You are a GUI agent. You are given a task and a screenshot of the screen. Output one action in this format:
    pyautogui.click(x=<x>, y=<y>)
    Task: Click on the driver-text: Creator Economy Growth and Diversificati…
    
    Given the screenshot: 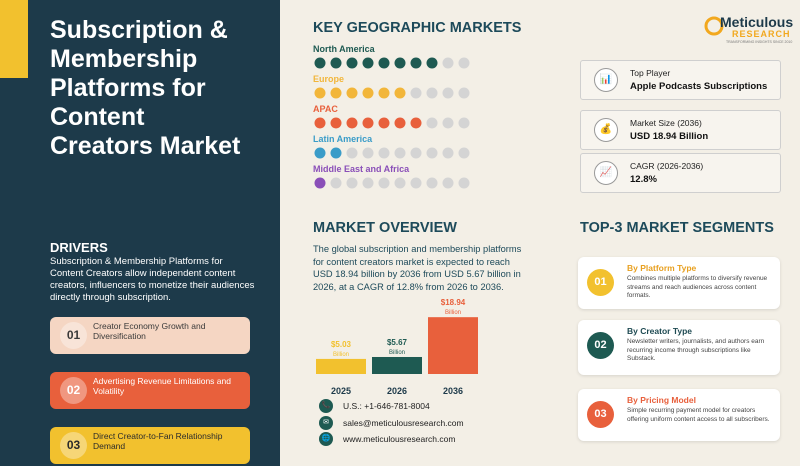 What is the action you would take?
    pyautogui.click(x=149, y=331)
    